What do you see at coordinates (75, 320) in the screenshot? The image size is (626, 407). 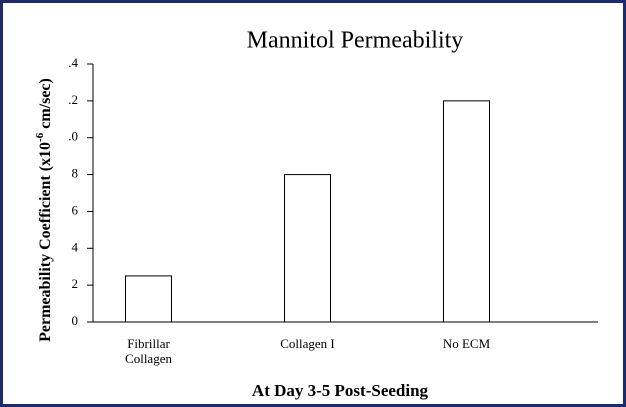 I see `y-tick-label: 0` at bounding box center [75, 320].